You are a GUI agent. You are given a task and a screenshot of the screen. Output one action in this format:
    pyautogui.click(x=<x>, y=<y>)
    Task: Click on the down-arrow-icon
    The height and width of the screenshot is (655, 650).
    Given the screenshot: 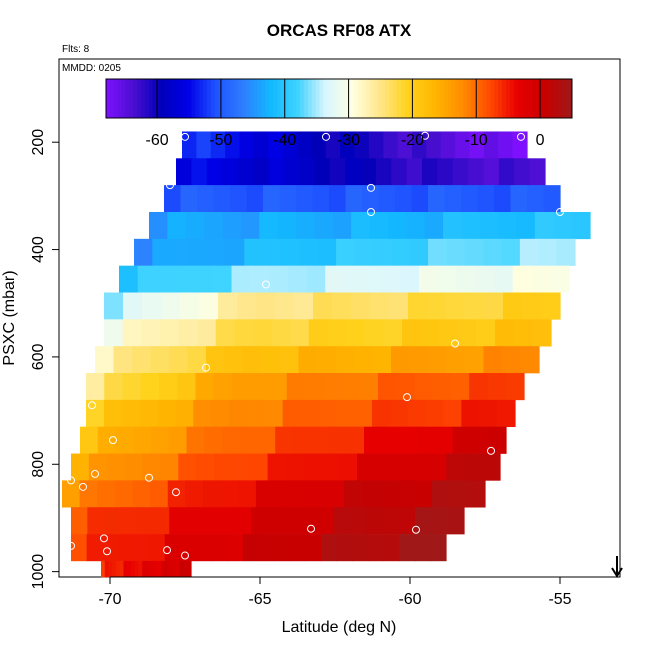 What is the action you would take?
    pyautogui.click(x=617, y=567)
    